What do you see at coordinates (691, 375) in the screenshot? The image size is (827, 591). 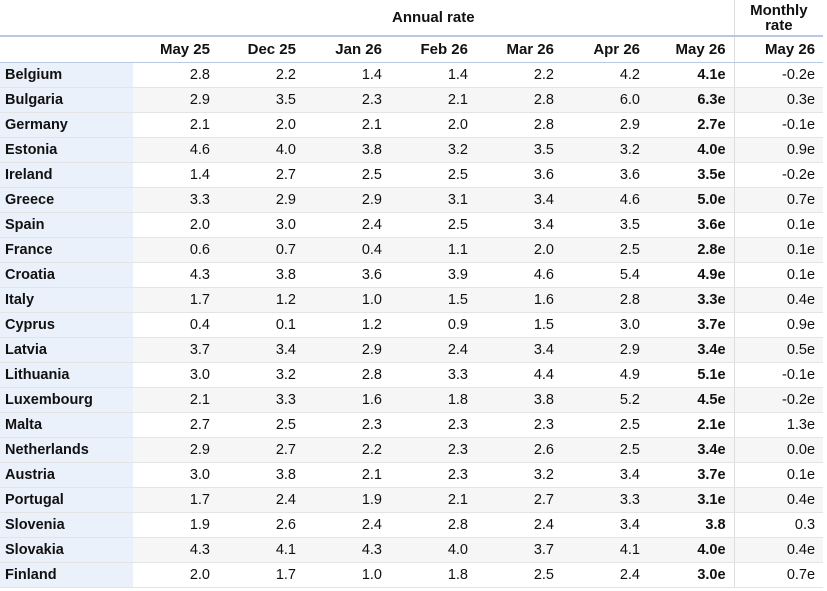 I see `value-cell: 5.1e` at bounding box center [691, 375].